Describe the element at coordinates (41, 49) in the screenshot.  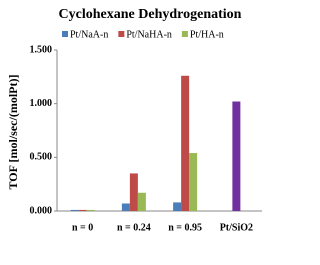
I see `y-tick-label: 1.500` at that location.